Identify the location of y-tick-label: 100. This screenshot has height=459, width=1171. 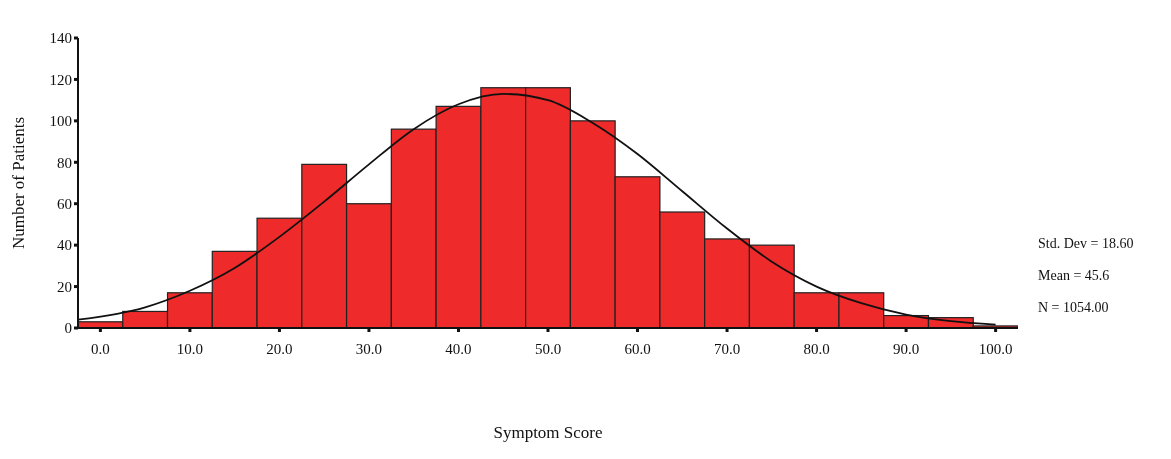
(60, 121).